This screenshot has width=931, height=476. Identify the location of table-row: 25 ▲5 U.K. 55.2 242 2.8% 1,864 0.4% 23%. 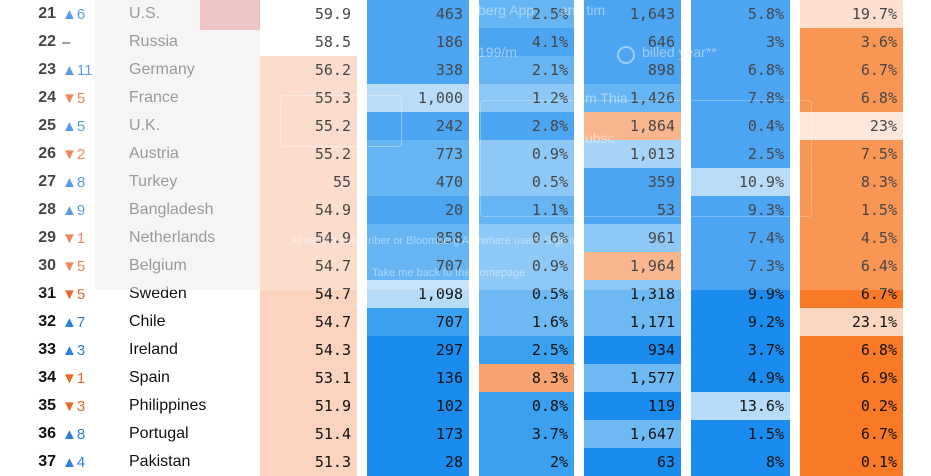
(451, 126).